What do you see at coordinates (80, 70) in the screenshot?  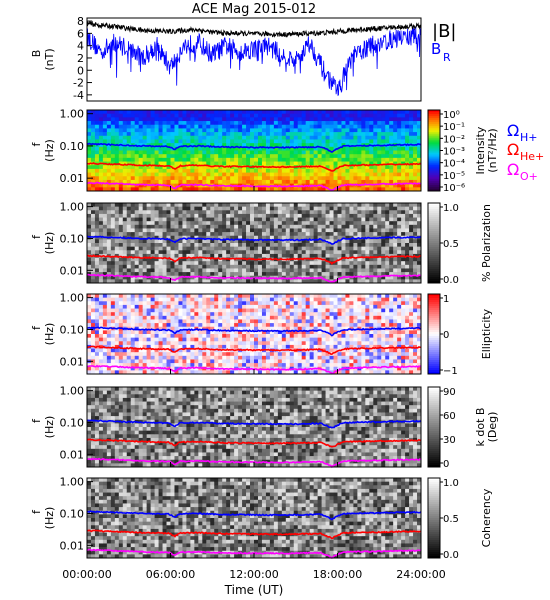 I see `b-ytick-label: 0` at bounding box center [80, 70].